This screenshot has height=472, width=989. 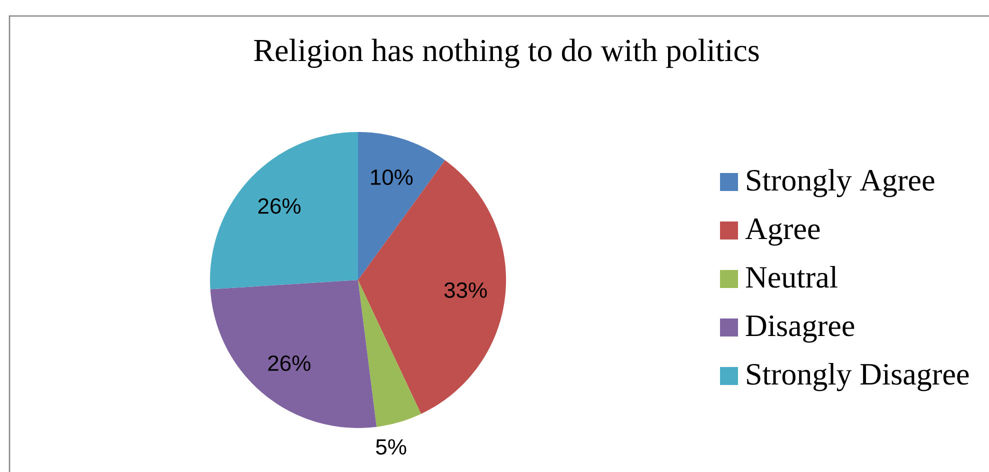 I want to click on legend-label: Strongly Agree, so click(x=840, y=183).